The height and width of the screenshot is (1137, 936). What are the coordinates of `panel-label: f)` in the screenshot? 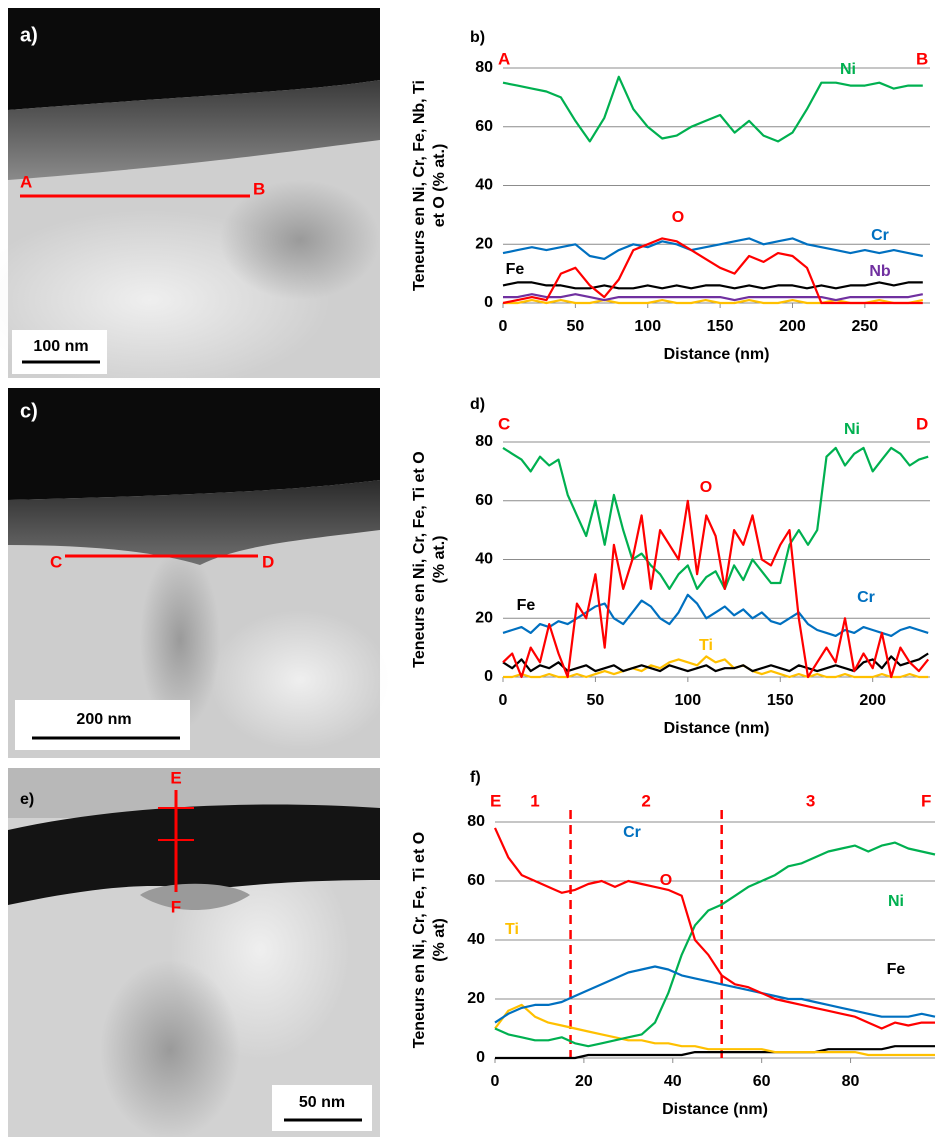 It's located at (475, 777).